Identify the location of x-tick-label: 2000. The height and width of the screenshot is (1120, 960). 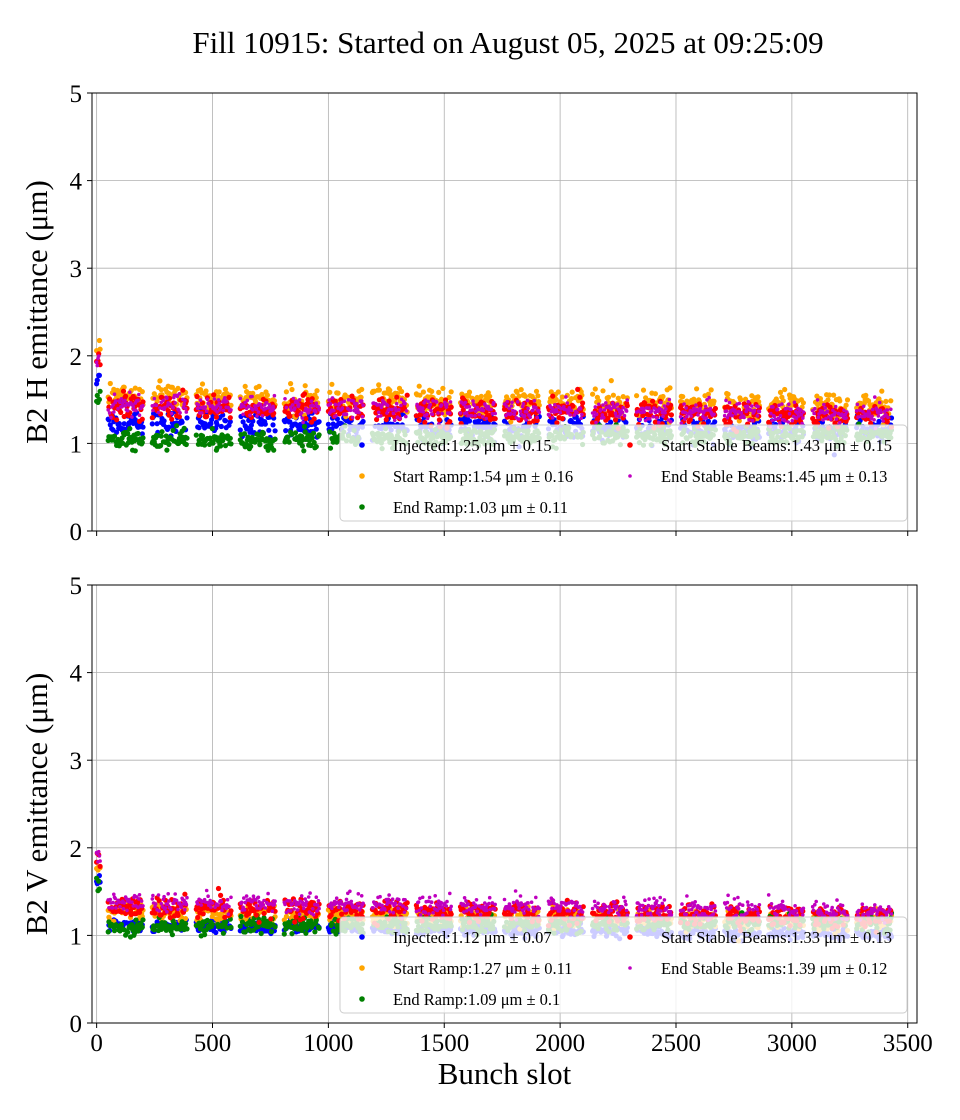
(560, 1043).